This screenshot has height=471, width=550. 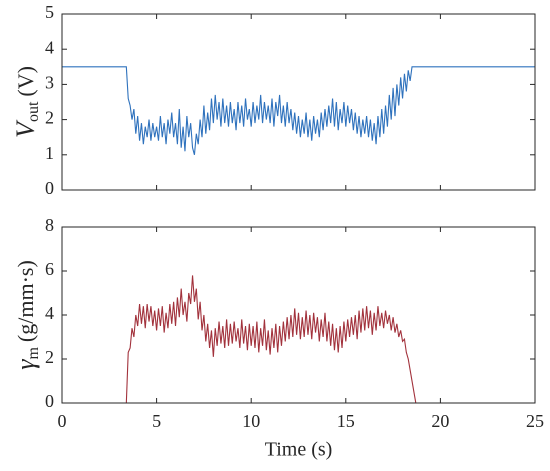 What do you see at coordinates (49, 83) in the screenshot?
I see `y-tick-label: 3` at bounding box center [49, 83].